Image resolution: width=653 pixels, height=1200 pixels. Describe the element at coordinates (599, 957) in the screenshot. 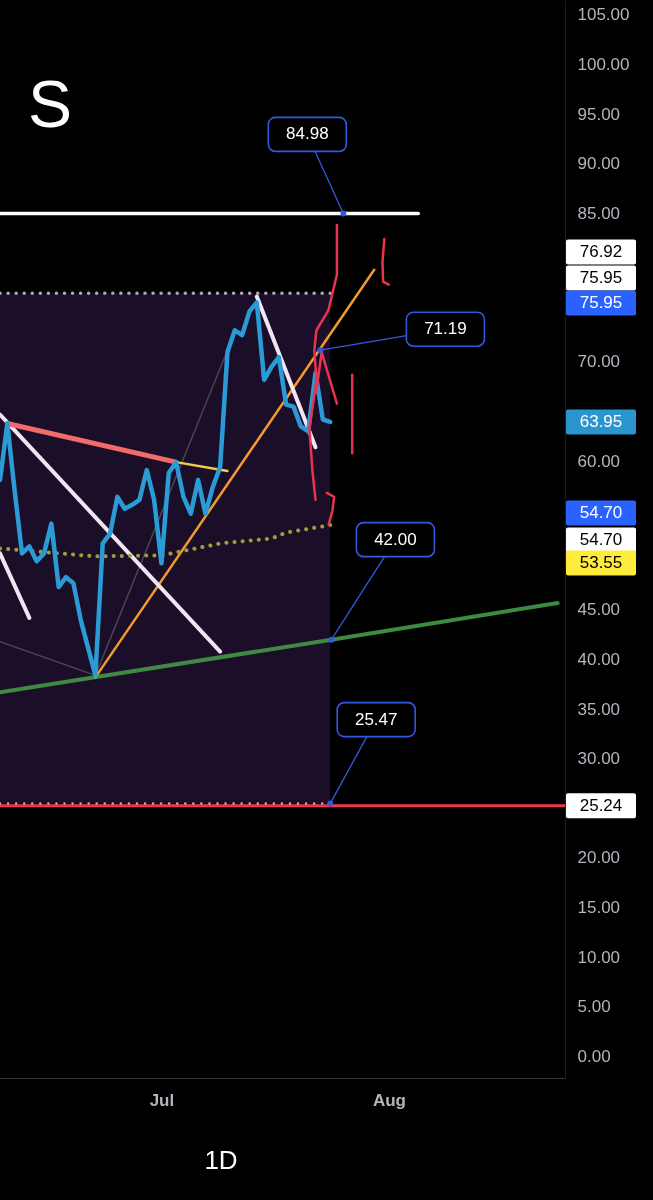

I see `y-tick-label: 10.00` at that location.